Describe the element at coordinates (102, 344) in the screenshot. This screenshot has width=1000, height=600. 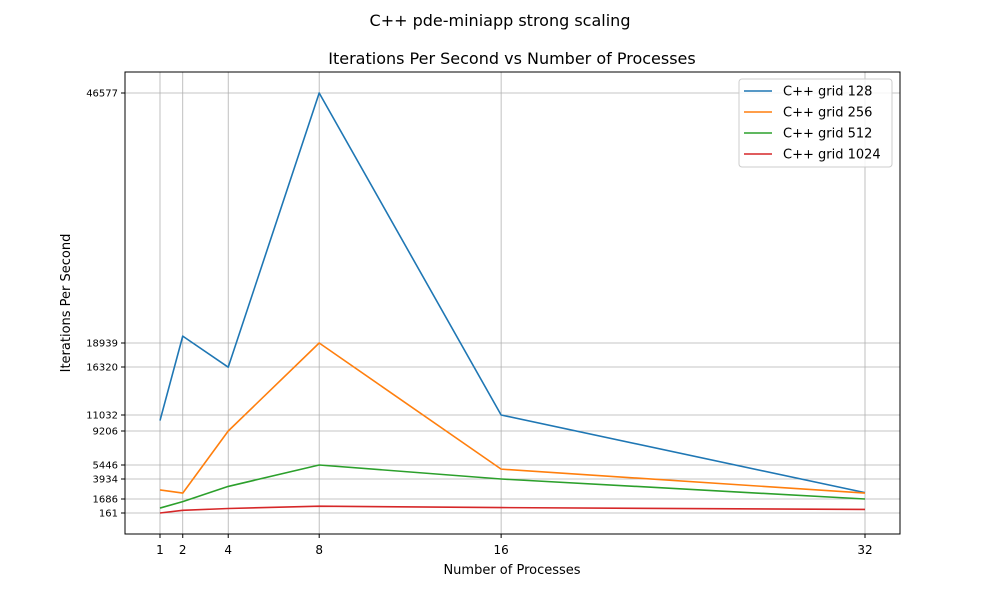
I see `y-tick-label: 18939` at that location.